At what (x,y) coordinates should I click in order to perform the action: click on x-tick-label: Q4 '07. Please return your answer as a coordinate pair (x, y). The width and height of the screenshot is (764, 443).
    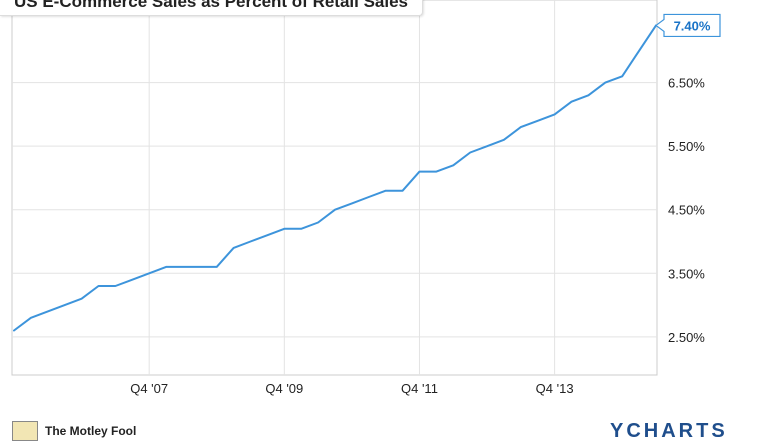
    Looking at the image, I should click on (149, 388).